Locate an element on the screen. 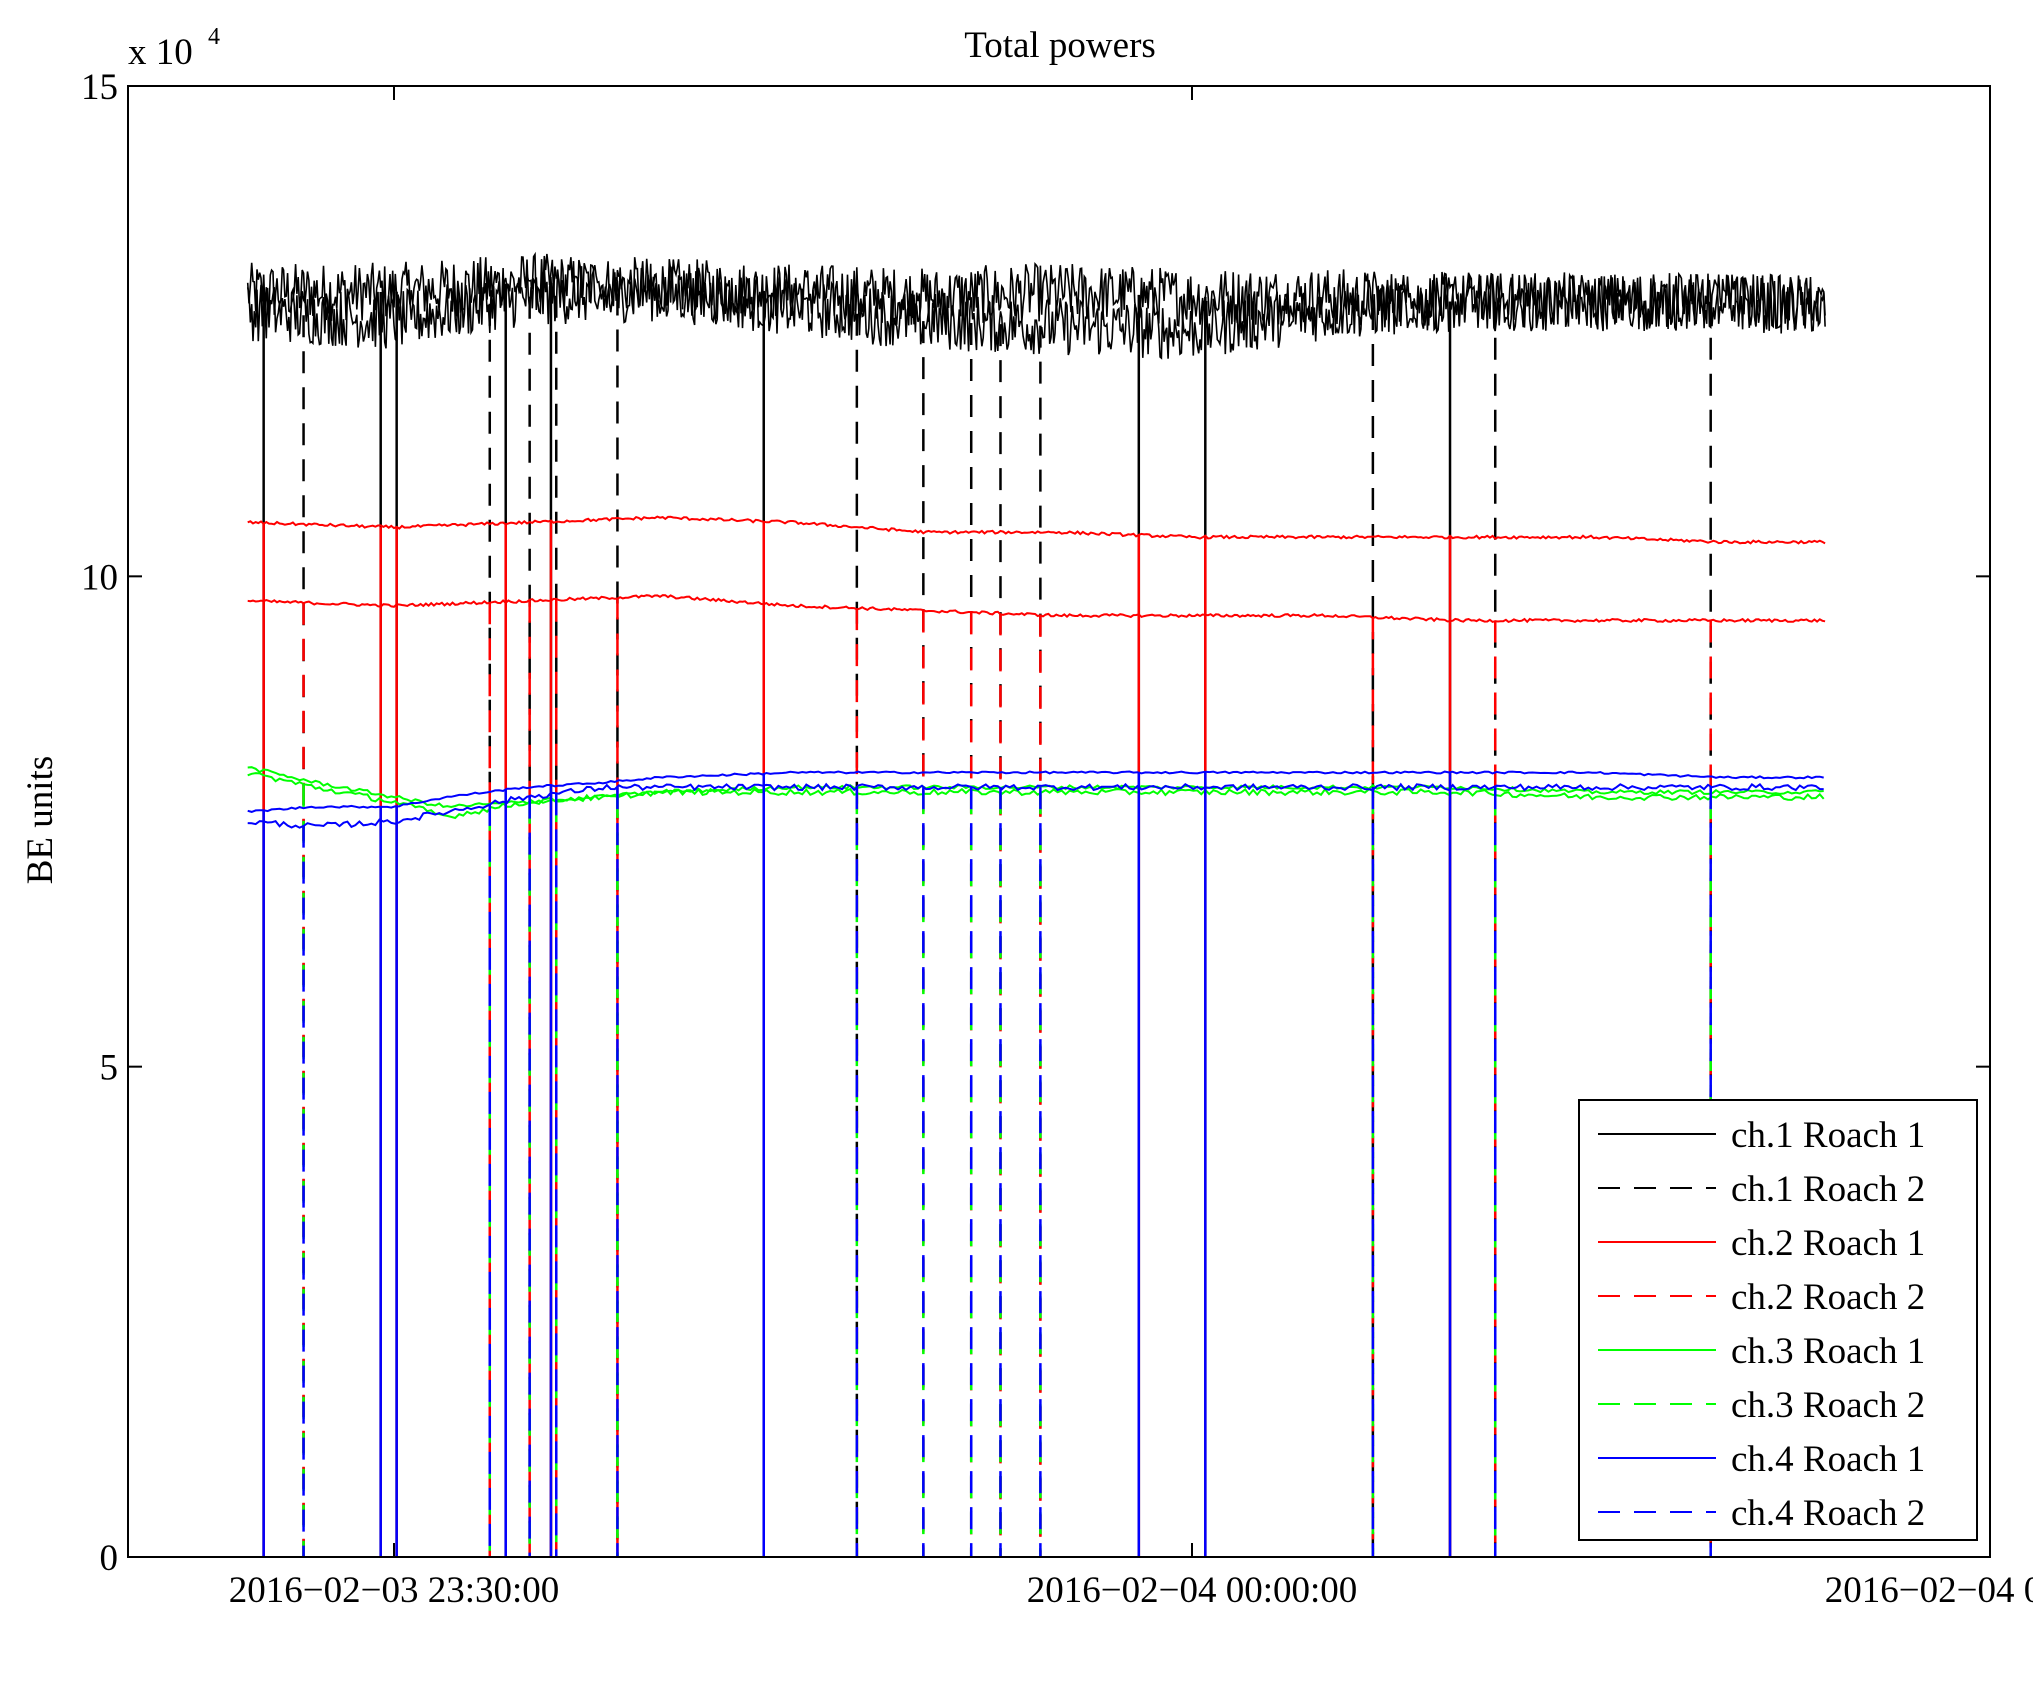 The image size is (2033, 1683). chart-title: Total powers is located at coordinates (1060, 45).